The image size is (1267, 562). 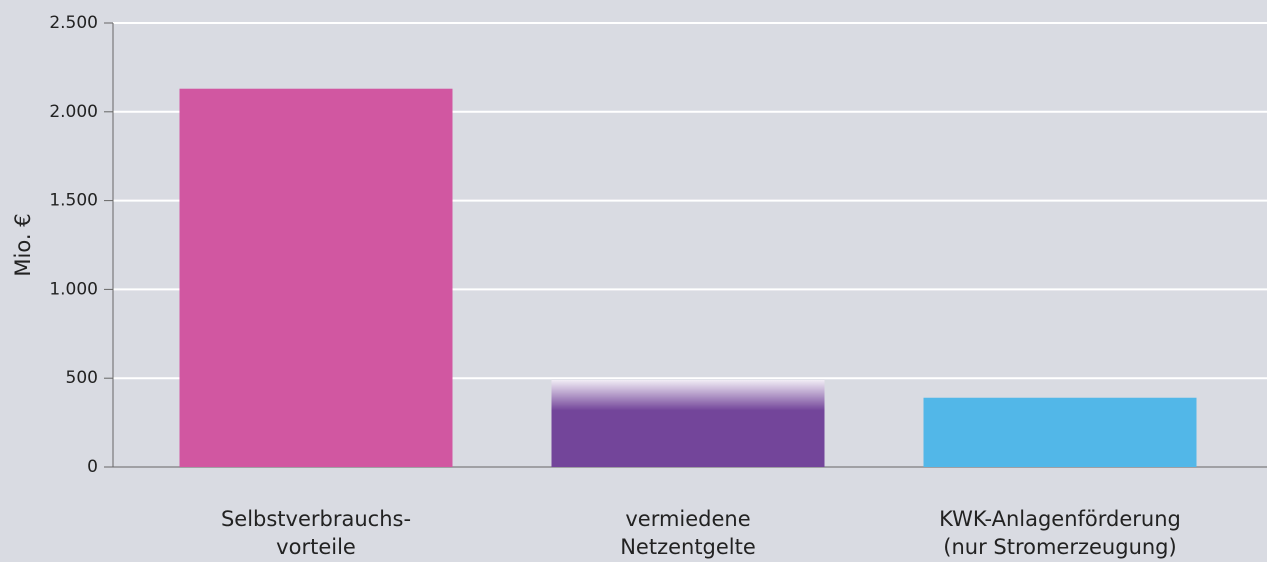 What do you see at coordinates (688, 423) in the screenshot?
I see `bar-fade` at bounding box center [688, 423].